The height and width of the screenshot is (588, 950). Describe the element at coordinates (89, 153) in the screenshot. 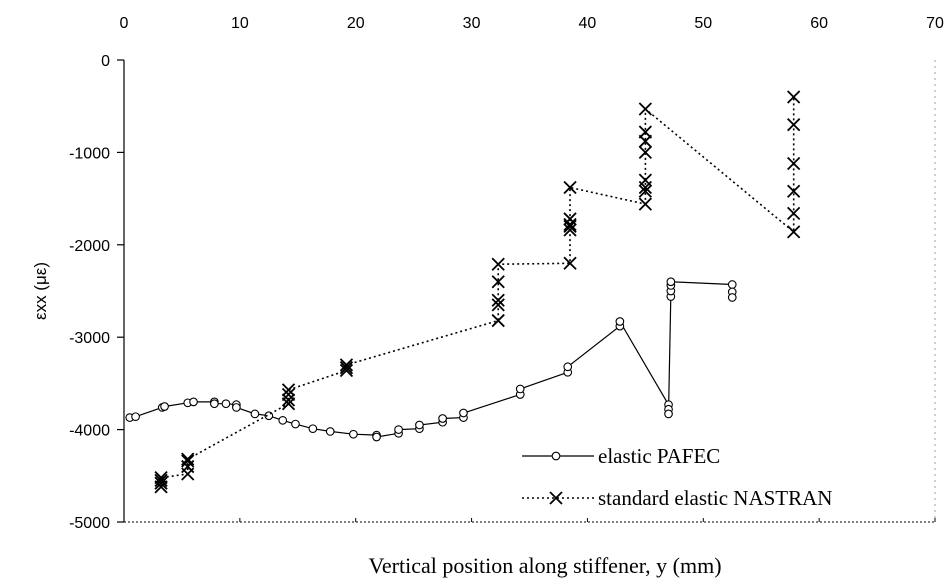

I see `y-tick-label: -1000` at that location.